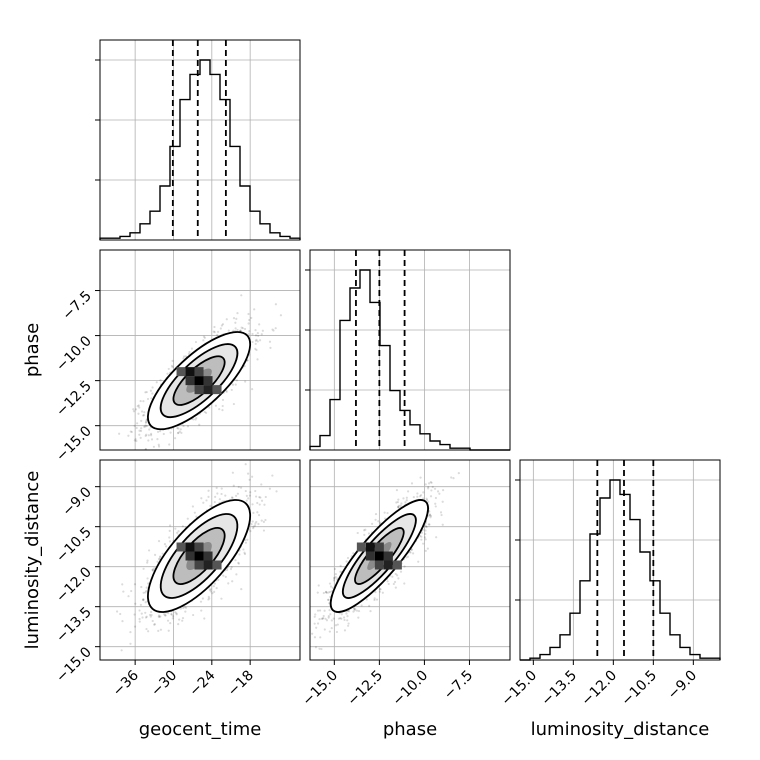  I want to click on x-tick-label: −30, so click(164, 684).